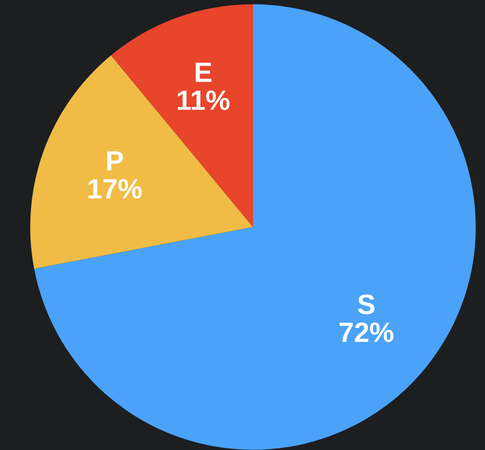 This screenshot has height=450, width=485. I want to click on slice-label: S, so click(366, 304).